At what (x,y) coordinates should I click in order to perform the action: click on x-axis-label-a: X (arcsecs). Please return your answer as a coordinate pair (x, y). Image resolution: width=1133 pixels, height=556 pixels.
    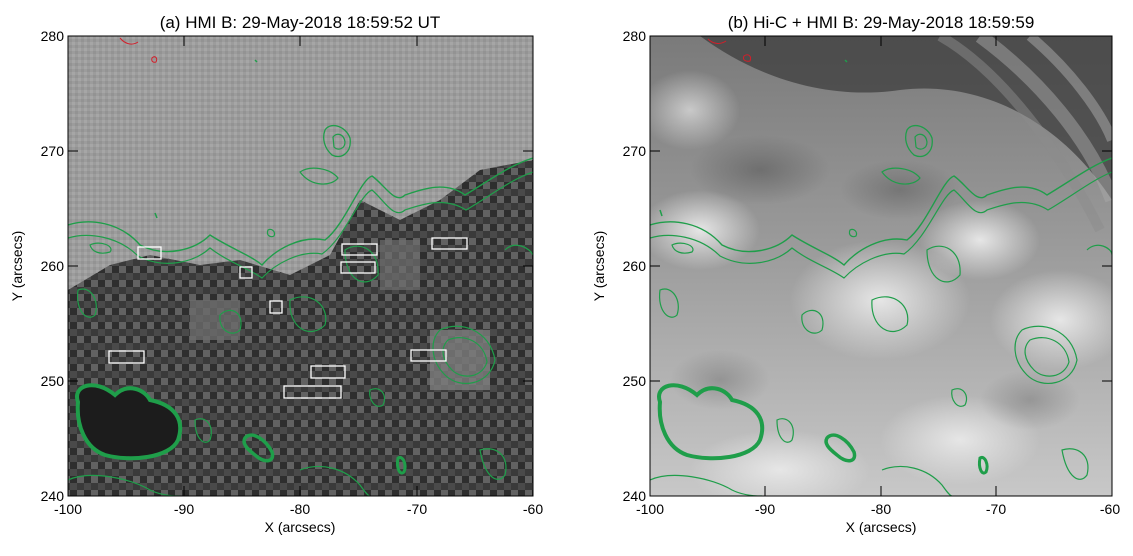
    Looking at the image, I should click on (300, 527).